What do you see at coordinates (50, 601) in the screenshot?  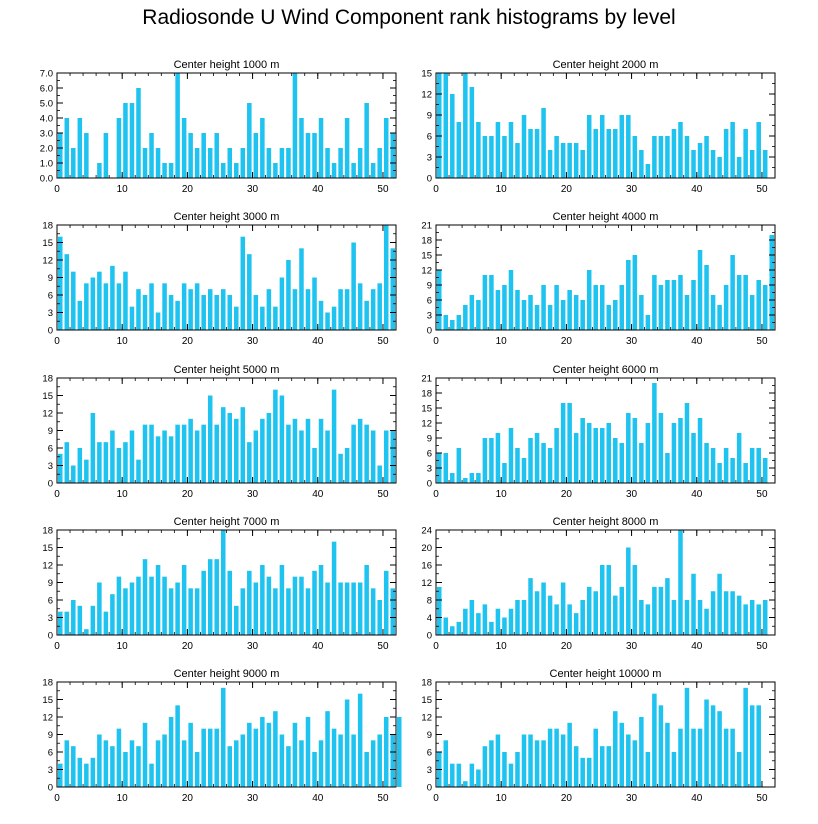 I see `y-tick-label: 6` at bounding box center [50, 601].